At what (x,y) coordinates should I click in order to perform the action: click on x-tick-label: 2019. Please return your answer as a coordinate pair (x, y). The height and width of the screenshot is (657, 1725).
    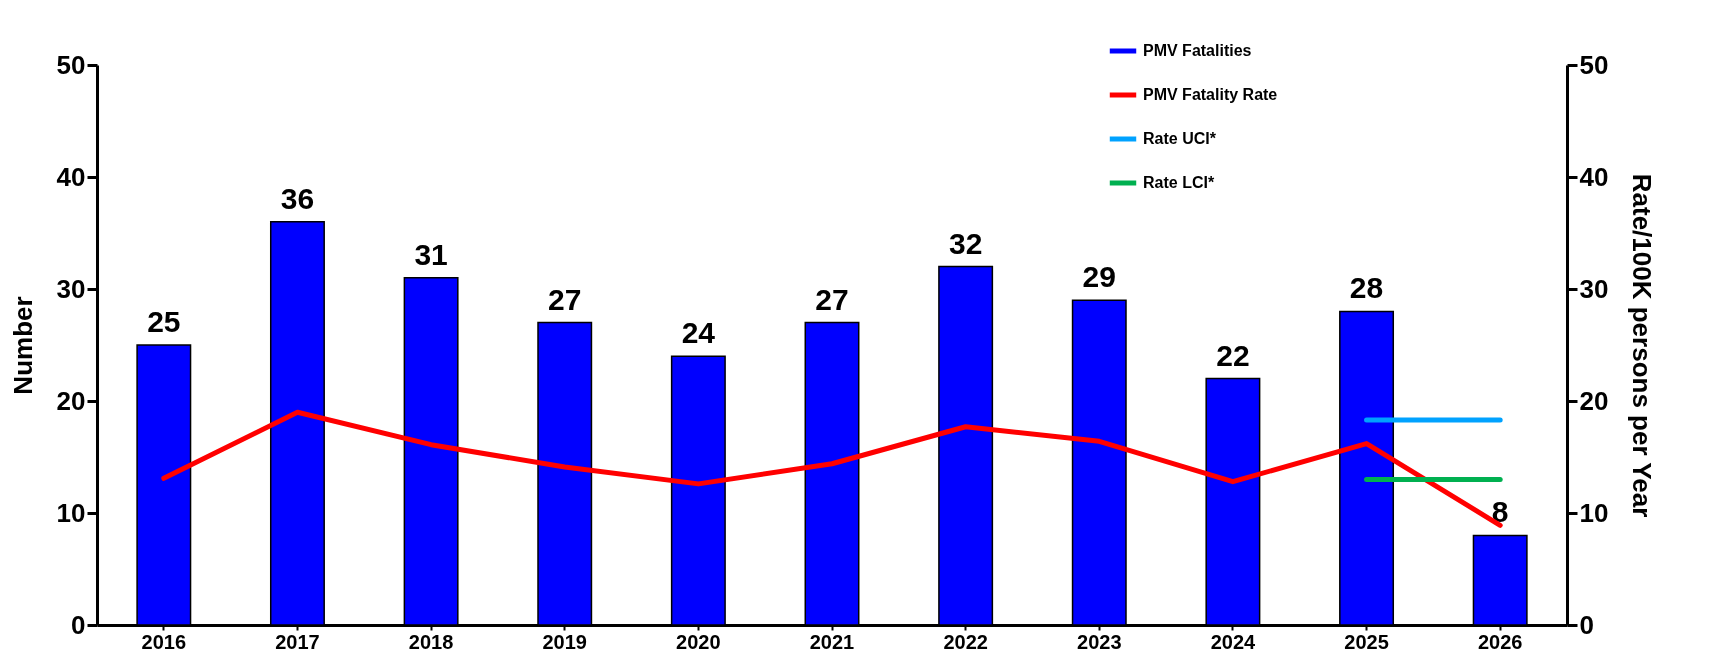
    Looking at the image, I should click on (564, 641).